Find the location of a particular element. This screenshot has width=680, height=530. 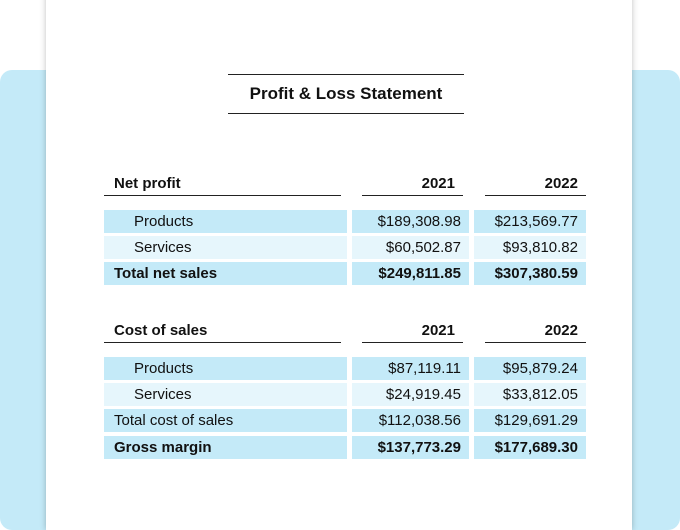

amount-cell: $189,308.98 is located at coordinates (410, 221).